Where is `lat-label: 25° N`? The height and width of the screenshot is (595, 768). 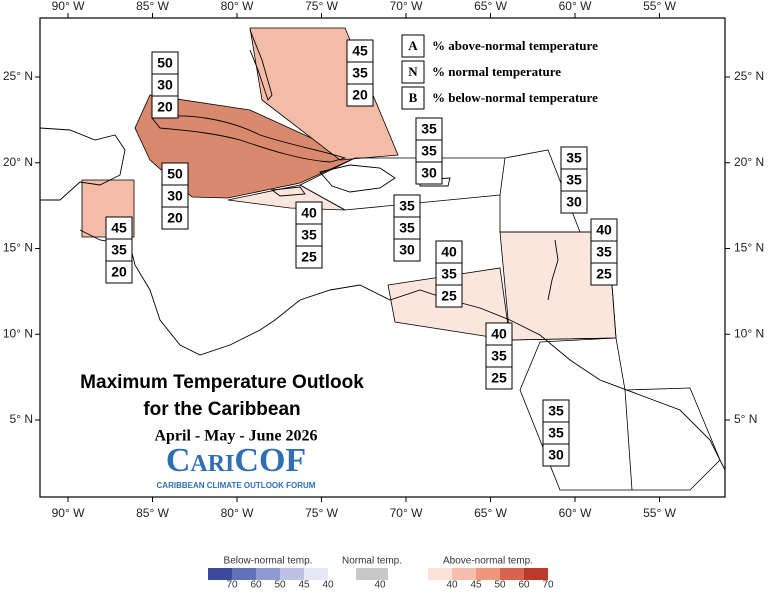
lat-label: 25° N is located at coordinates (749, 76).